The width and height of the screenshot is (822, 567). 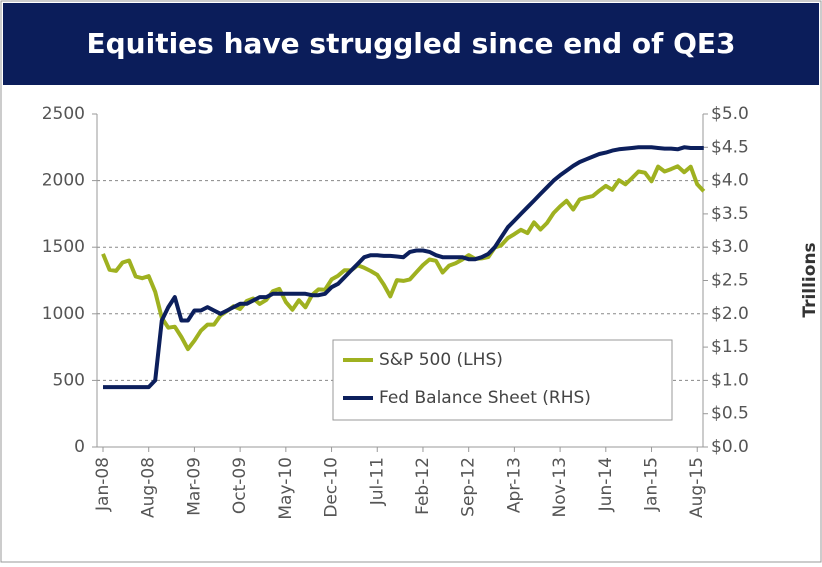 I want to click on y2-tick-label: $3.5, so click(x=730, y=214).